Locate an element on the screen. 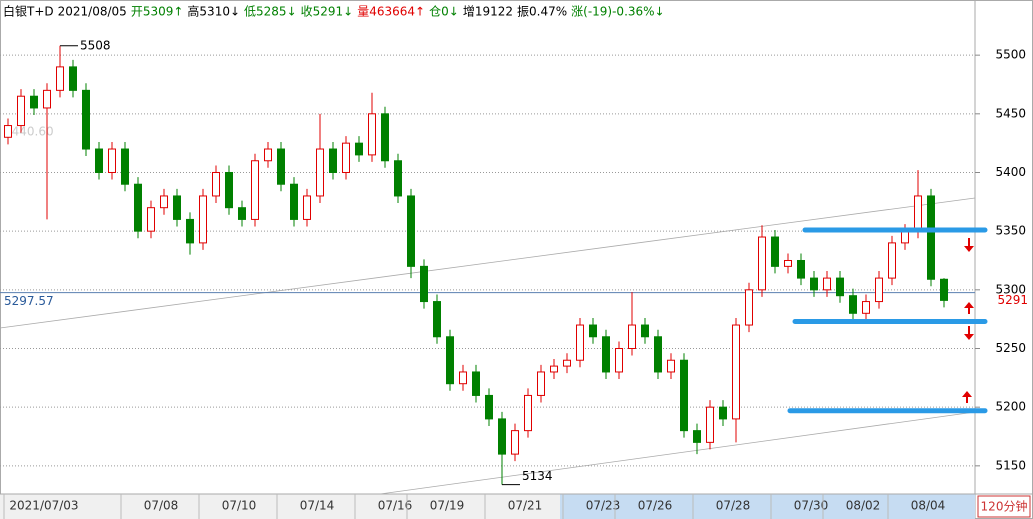  period-label: 120分钟 is located at coordinates (1004, 506).